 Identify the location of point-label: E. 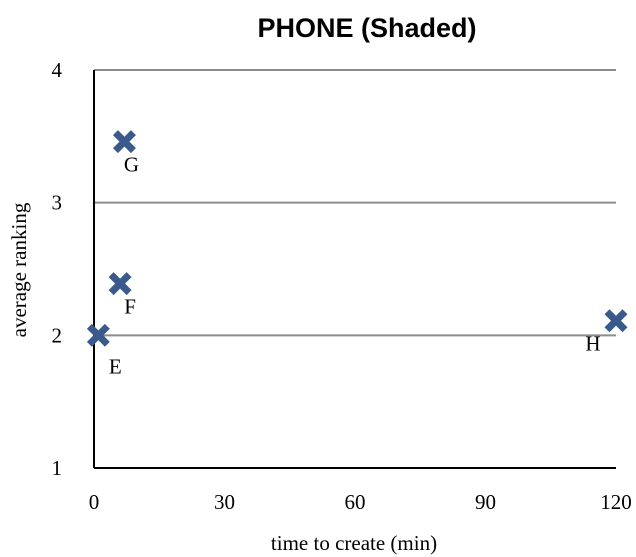
(115, 366).